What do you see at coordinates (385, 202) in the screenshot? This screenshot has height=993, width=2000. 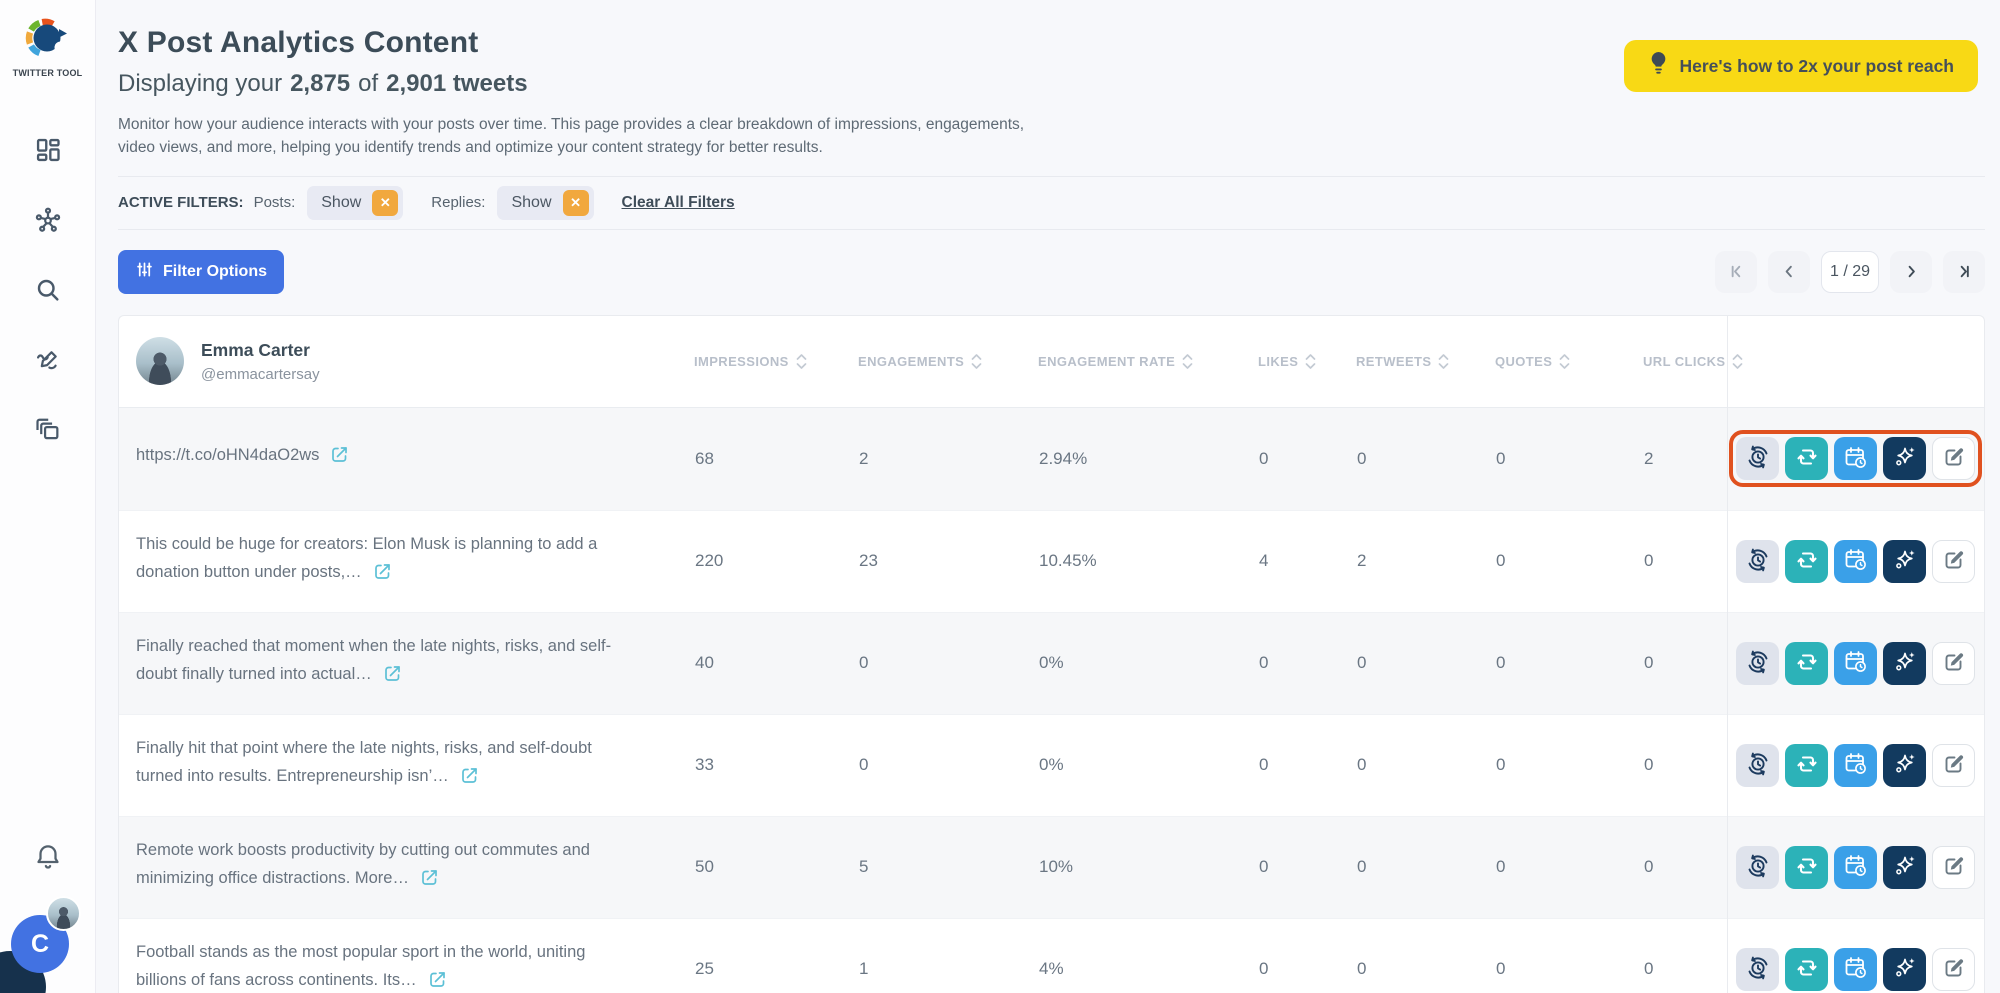 I see `remove-posts-filter-button: ✕` at bounding box center [385, 202].